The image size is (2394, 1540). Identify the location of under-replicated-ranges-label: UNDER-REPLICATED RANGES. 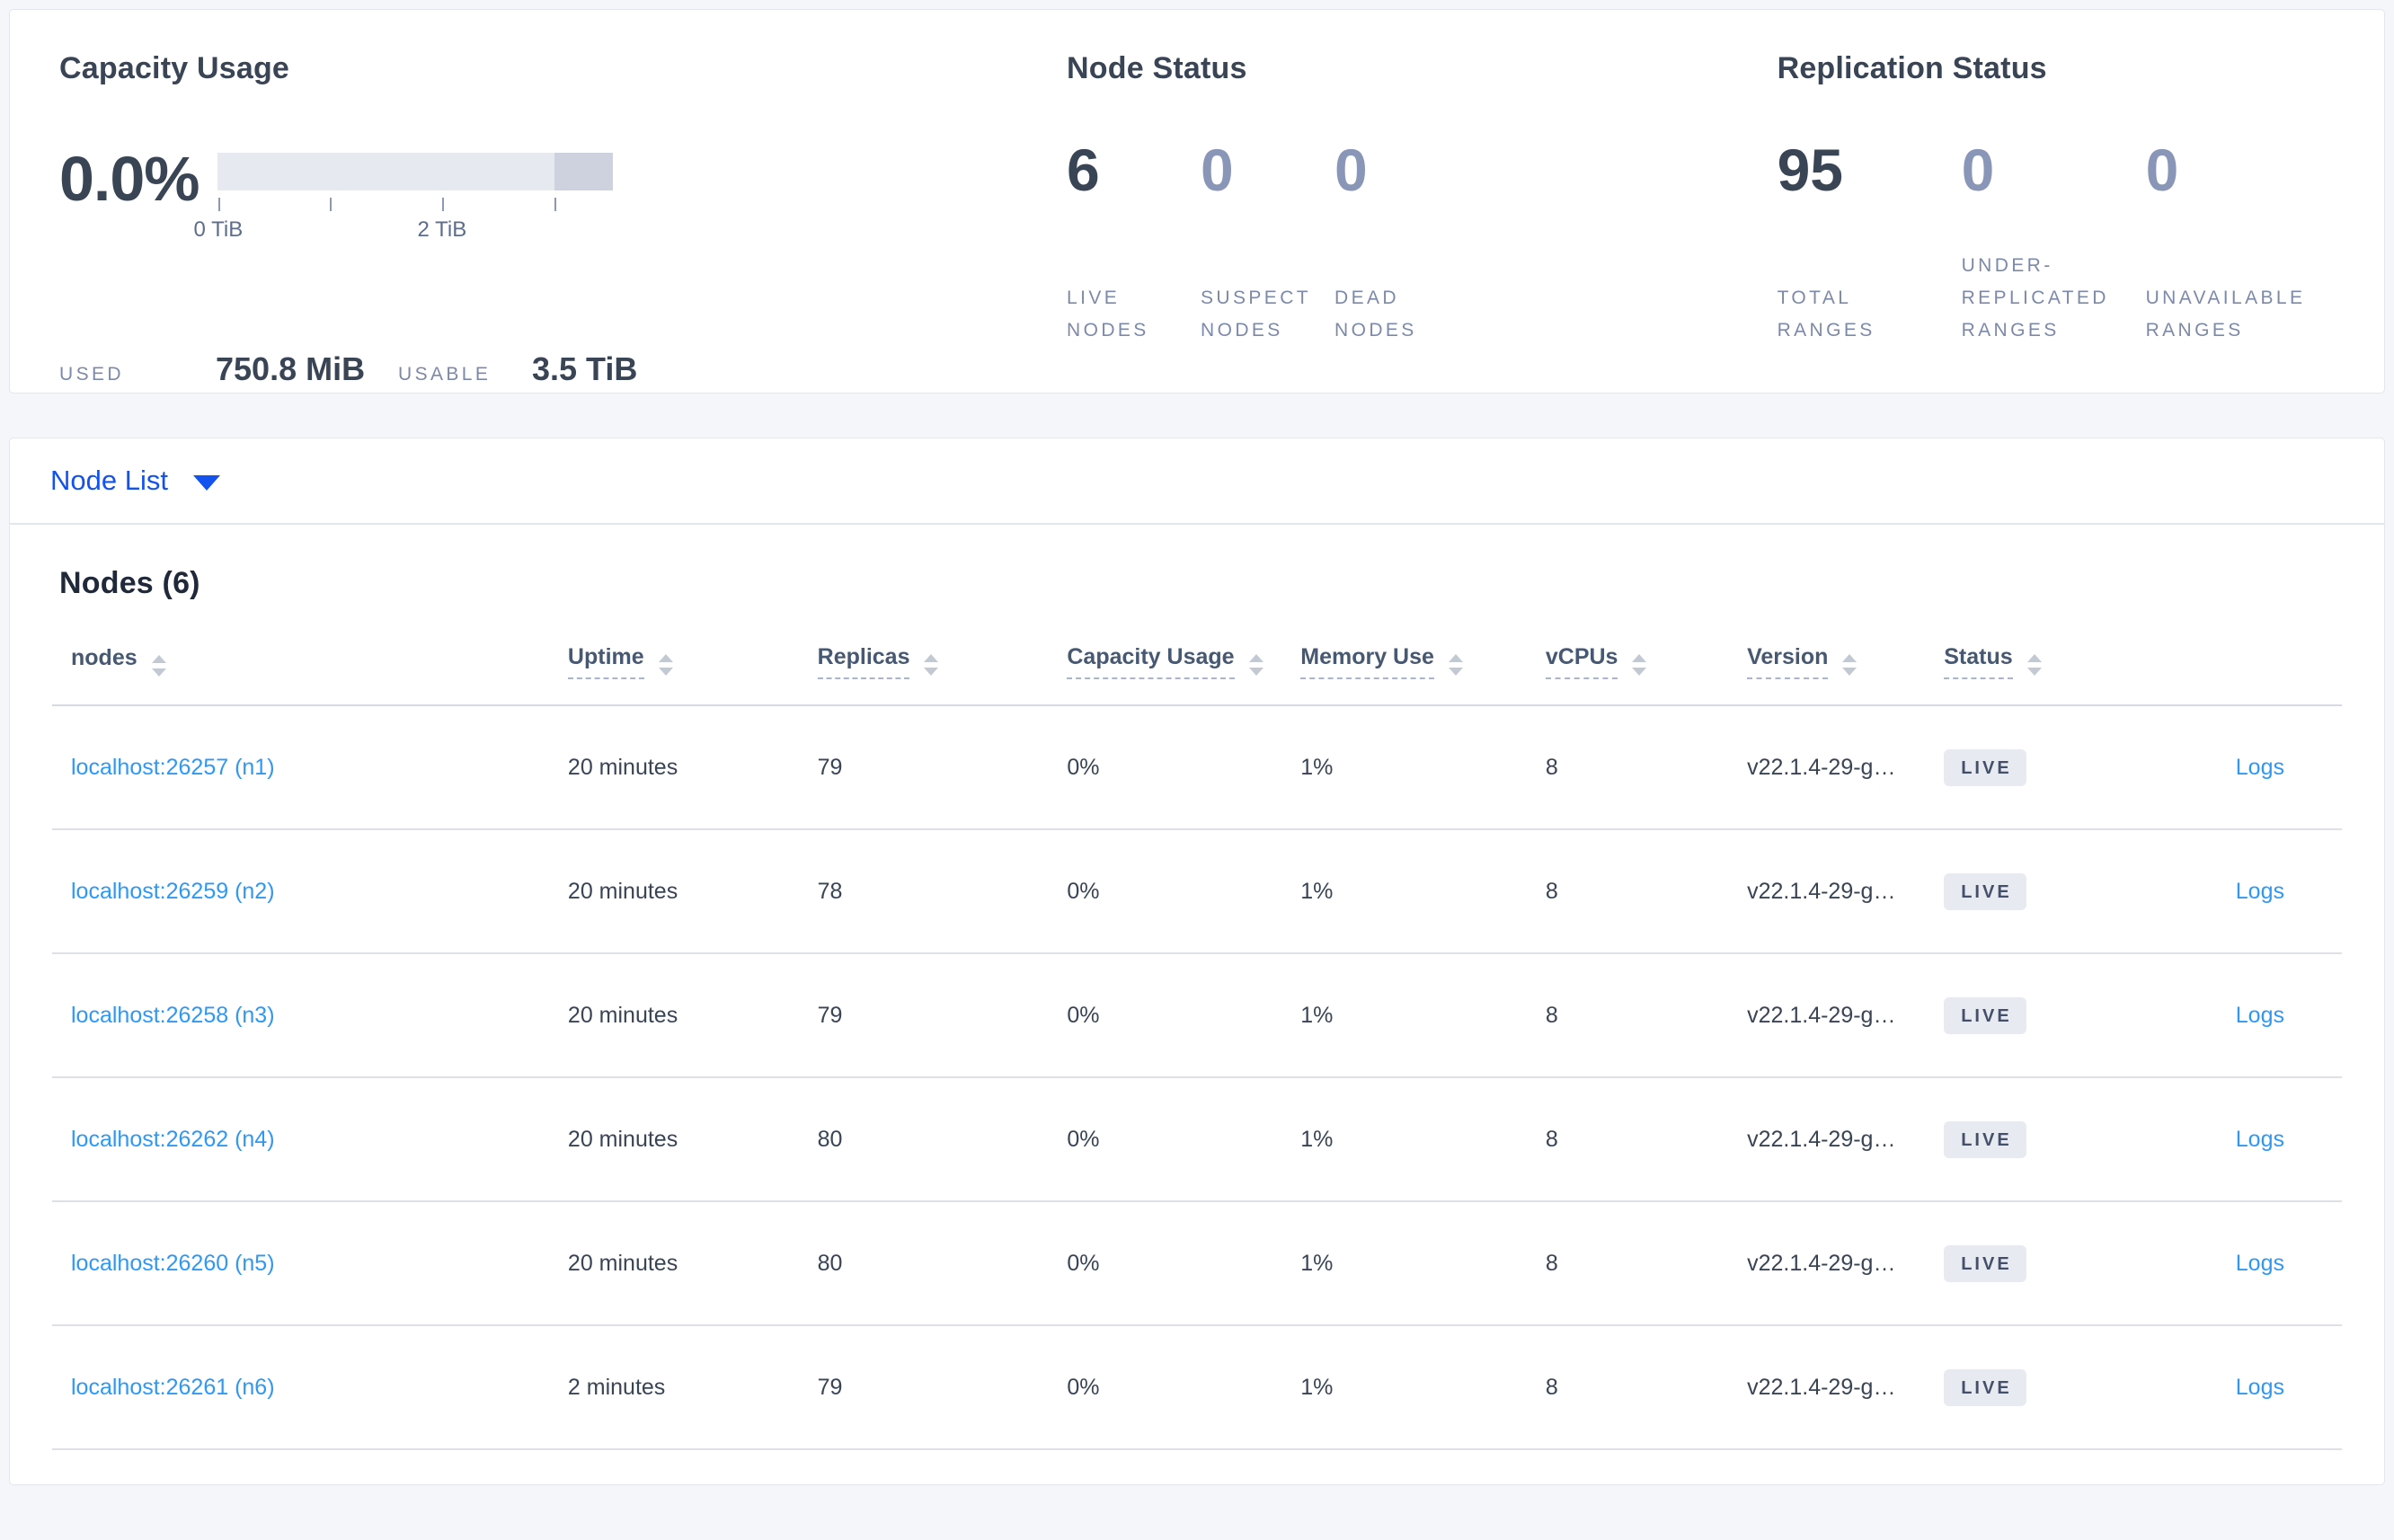
(2035, 297).